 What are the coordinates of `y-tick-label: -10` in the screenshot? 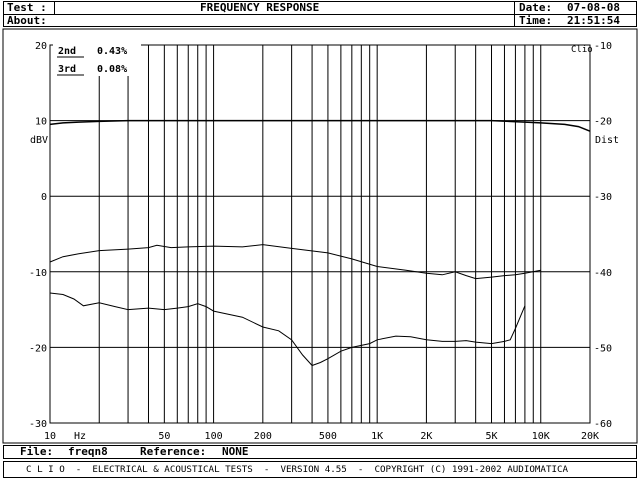 It's located at (38, 273).